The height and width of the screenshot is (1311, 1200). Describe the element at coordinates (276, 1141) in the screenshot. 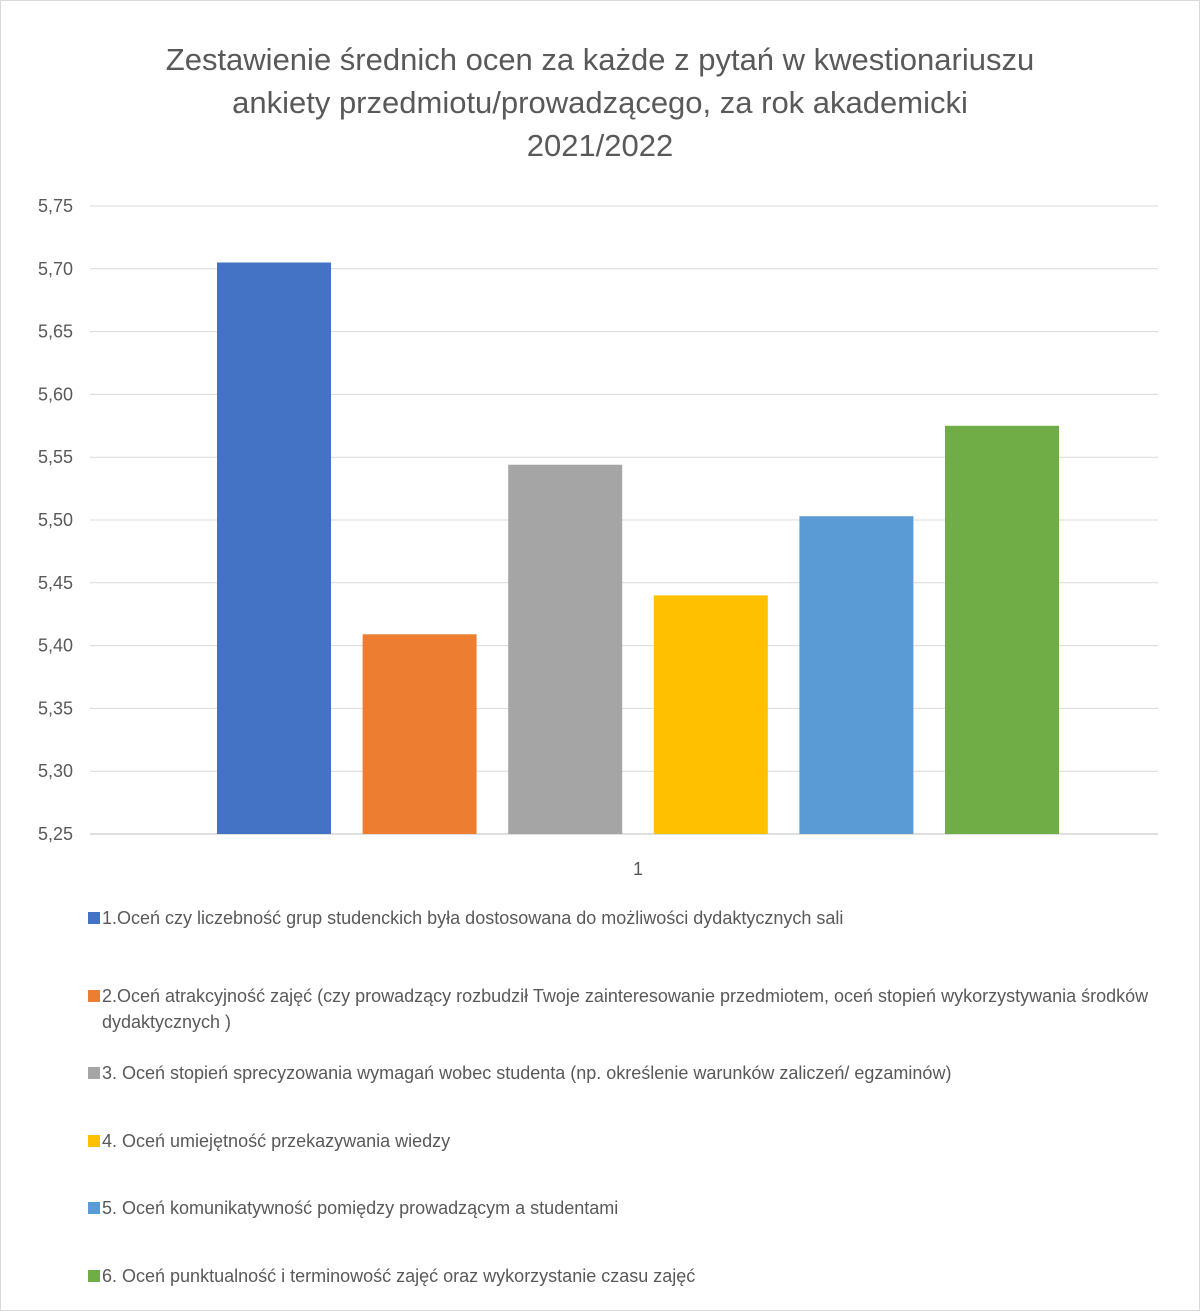

I see `legend-label: 4. Oceń umiejętność przekazywania wiedzy` at that location.